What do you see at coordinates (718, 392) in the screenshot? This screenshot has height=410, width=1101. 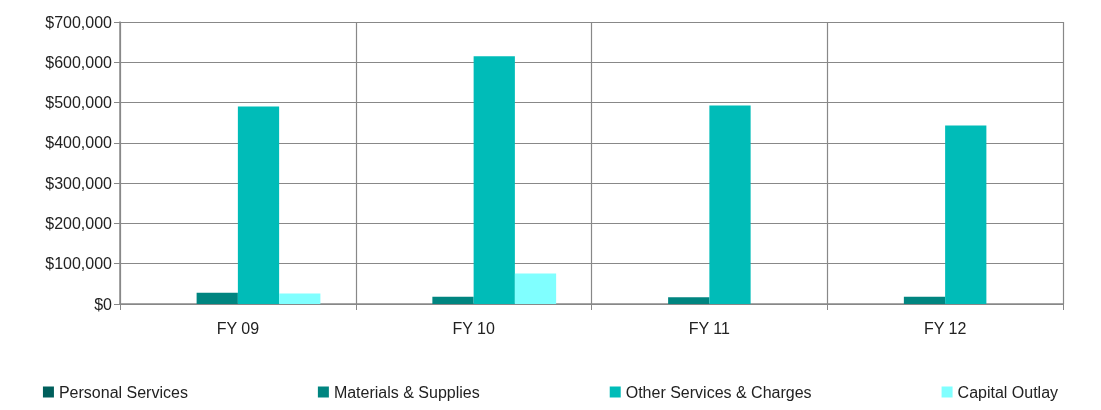 I see `legend-label: Other Services & Charges` at bounding box center [718, 392].